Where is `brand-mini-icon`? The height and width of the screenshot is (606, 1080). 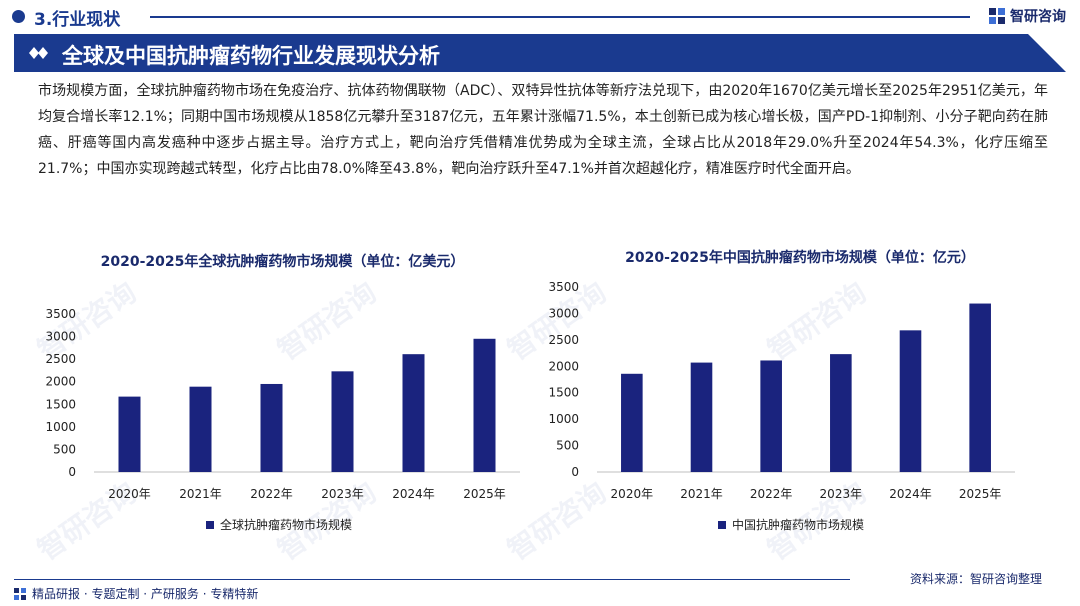
brand-mini-icon is located at coordinates (20, 593).